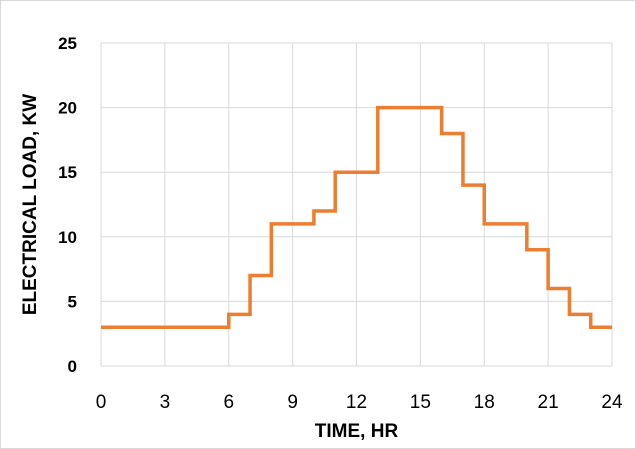 The width and height of the screenshot is (636, 449). I want to click on y-tick-label: 5, so click(72, 301).